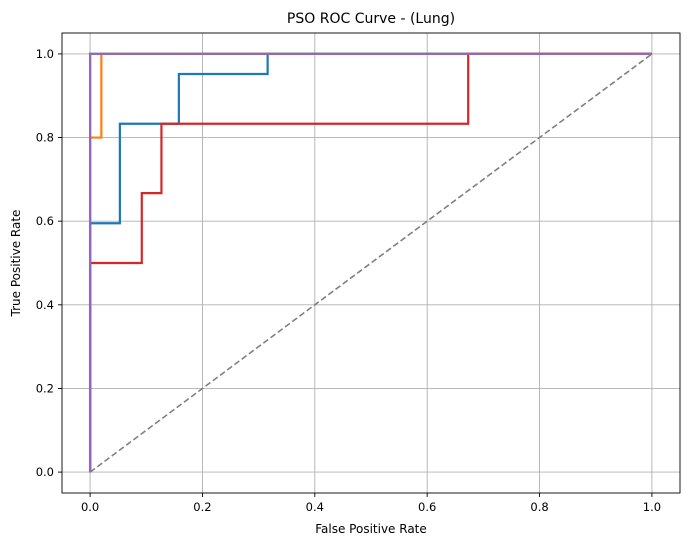 This screenshot has height=547, width=691. I want to click on y-tick-label: 1.0, so click(45, 54).